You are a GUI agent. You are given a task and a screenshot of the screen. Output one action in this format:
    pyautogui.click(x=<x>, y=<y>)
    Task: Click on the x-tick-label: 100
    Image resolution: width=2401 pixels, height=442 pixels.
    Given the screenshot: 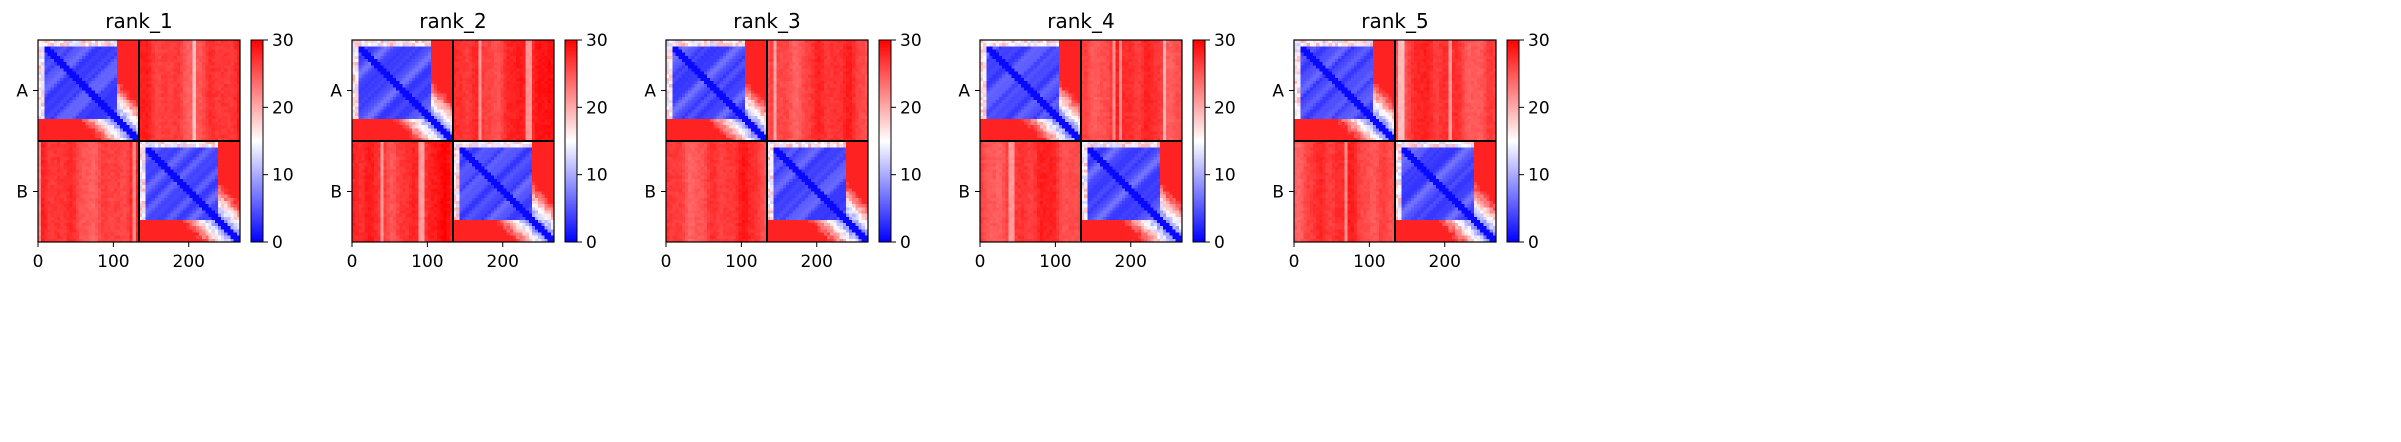 What is the action you would take?
    pyautogui.click(x=113, y=262)
    